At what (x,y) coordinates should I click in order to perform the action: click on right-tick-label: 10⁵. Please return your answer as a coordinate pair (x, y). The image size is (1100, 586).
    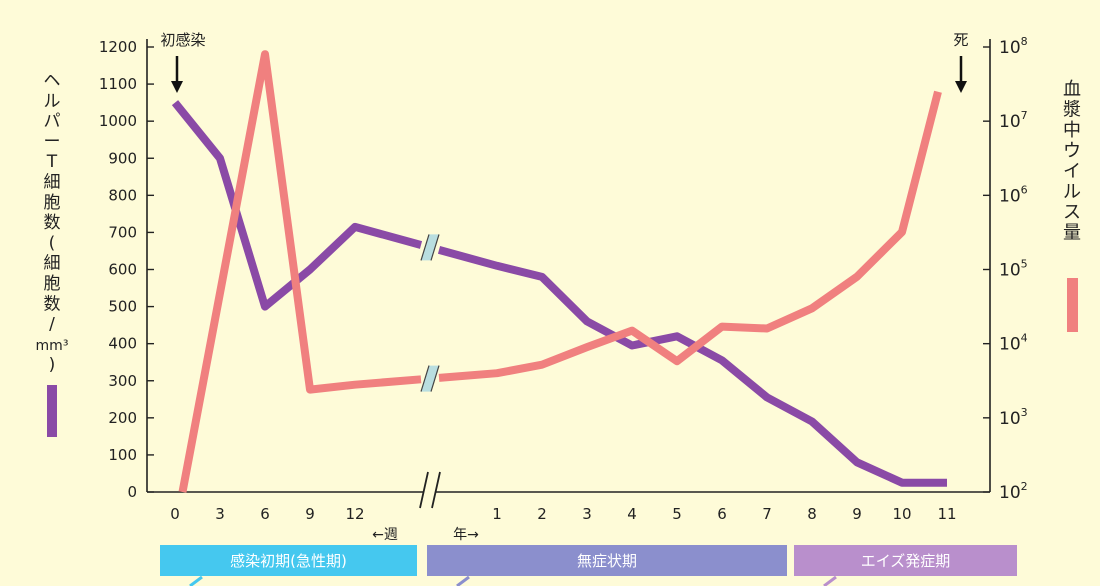
    Looking at the image, I should click on (1013, 269).